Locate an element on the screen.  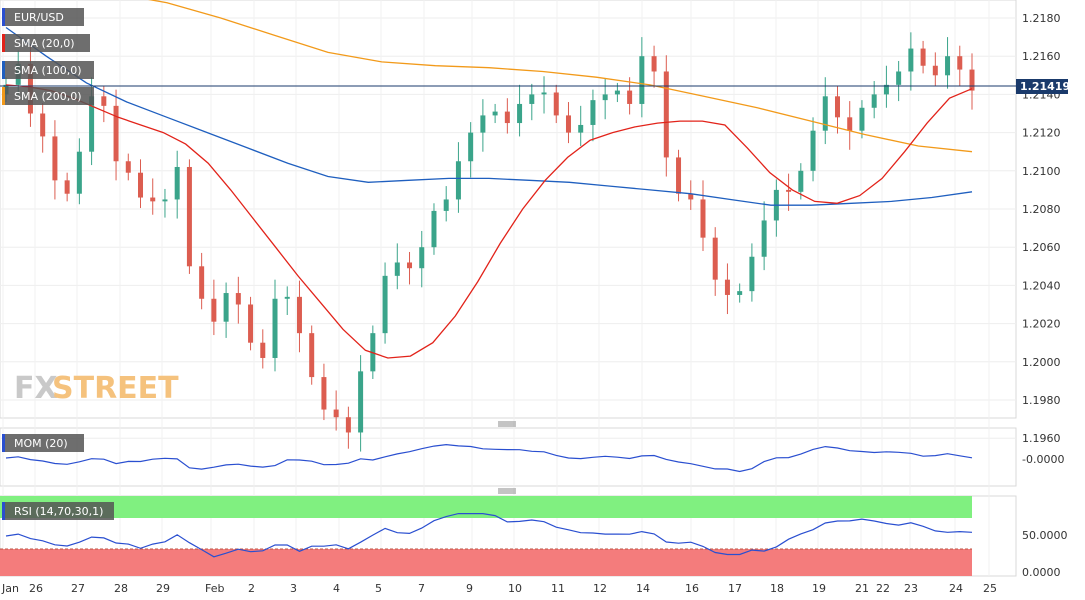
legend-sma20: SMA (20,0) is located at coordinates (46, 43).